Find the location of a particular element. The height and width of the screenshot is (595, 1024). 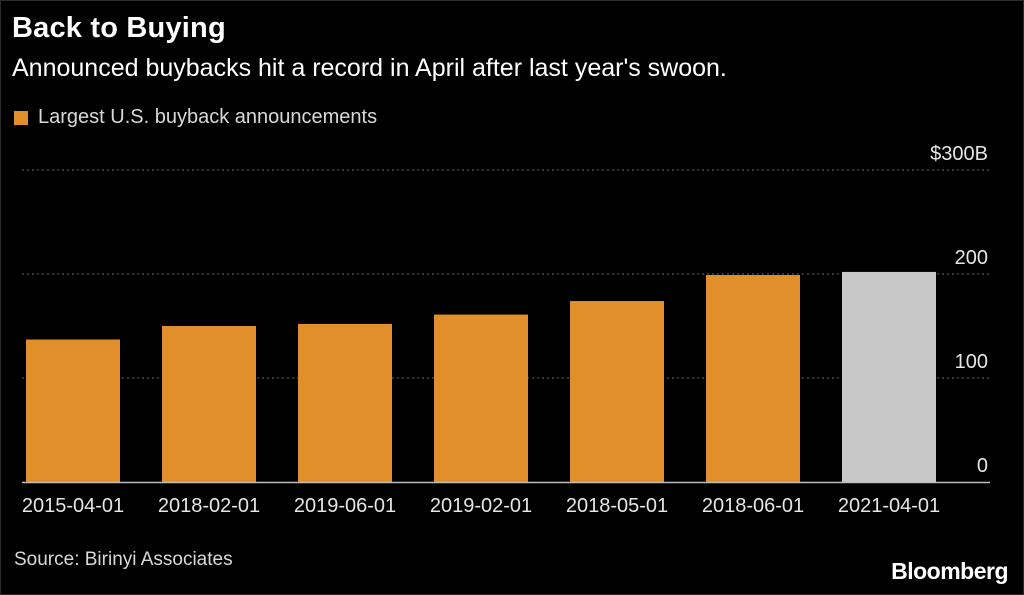

x-tick-label: 2018-06-01 is located at coordinates (753, 506).